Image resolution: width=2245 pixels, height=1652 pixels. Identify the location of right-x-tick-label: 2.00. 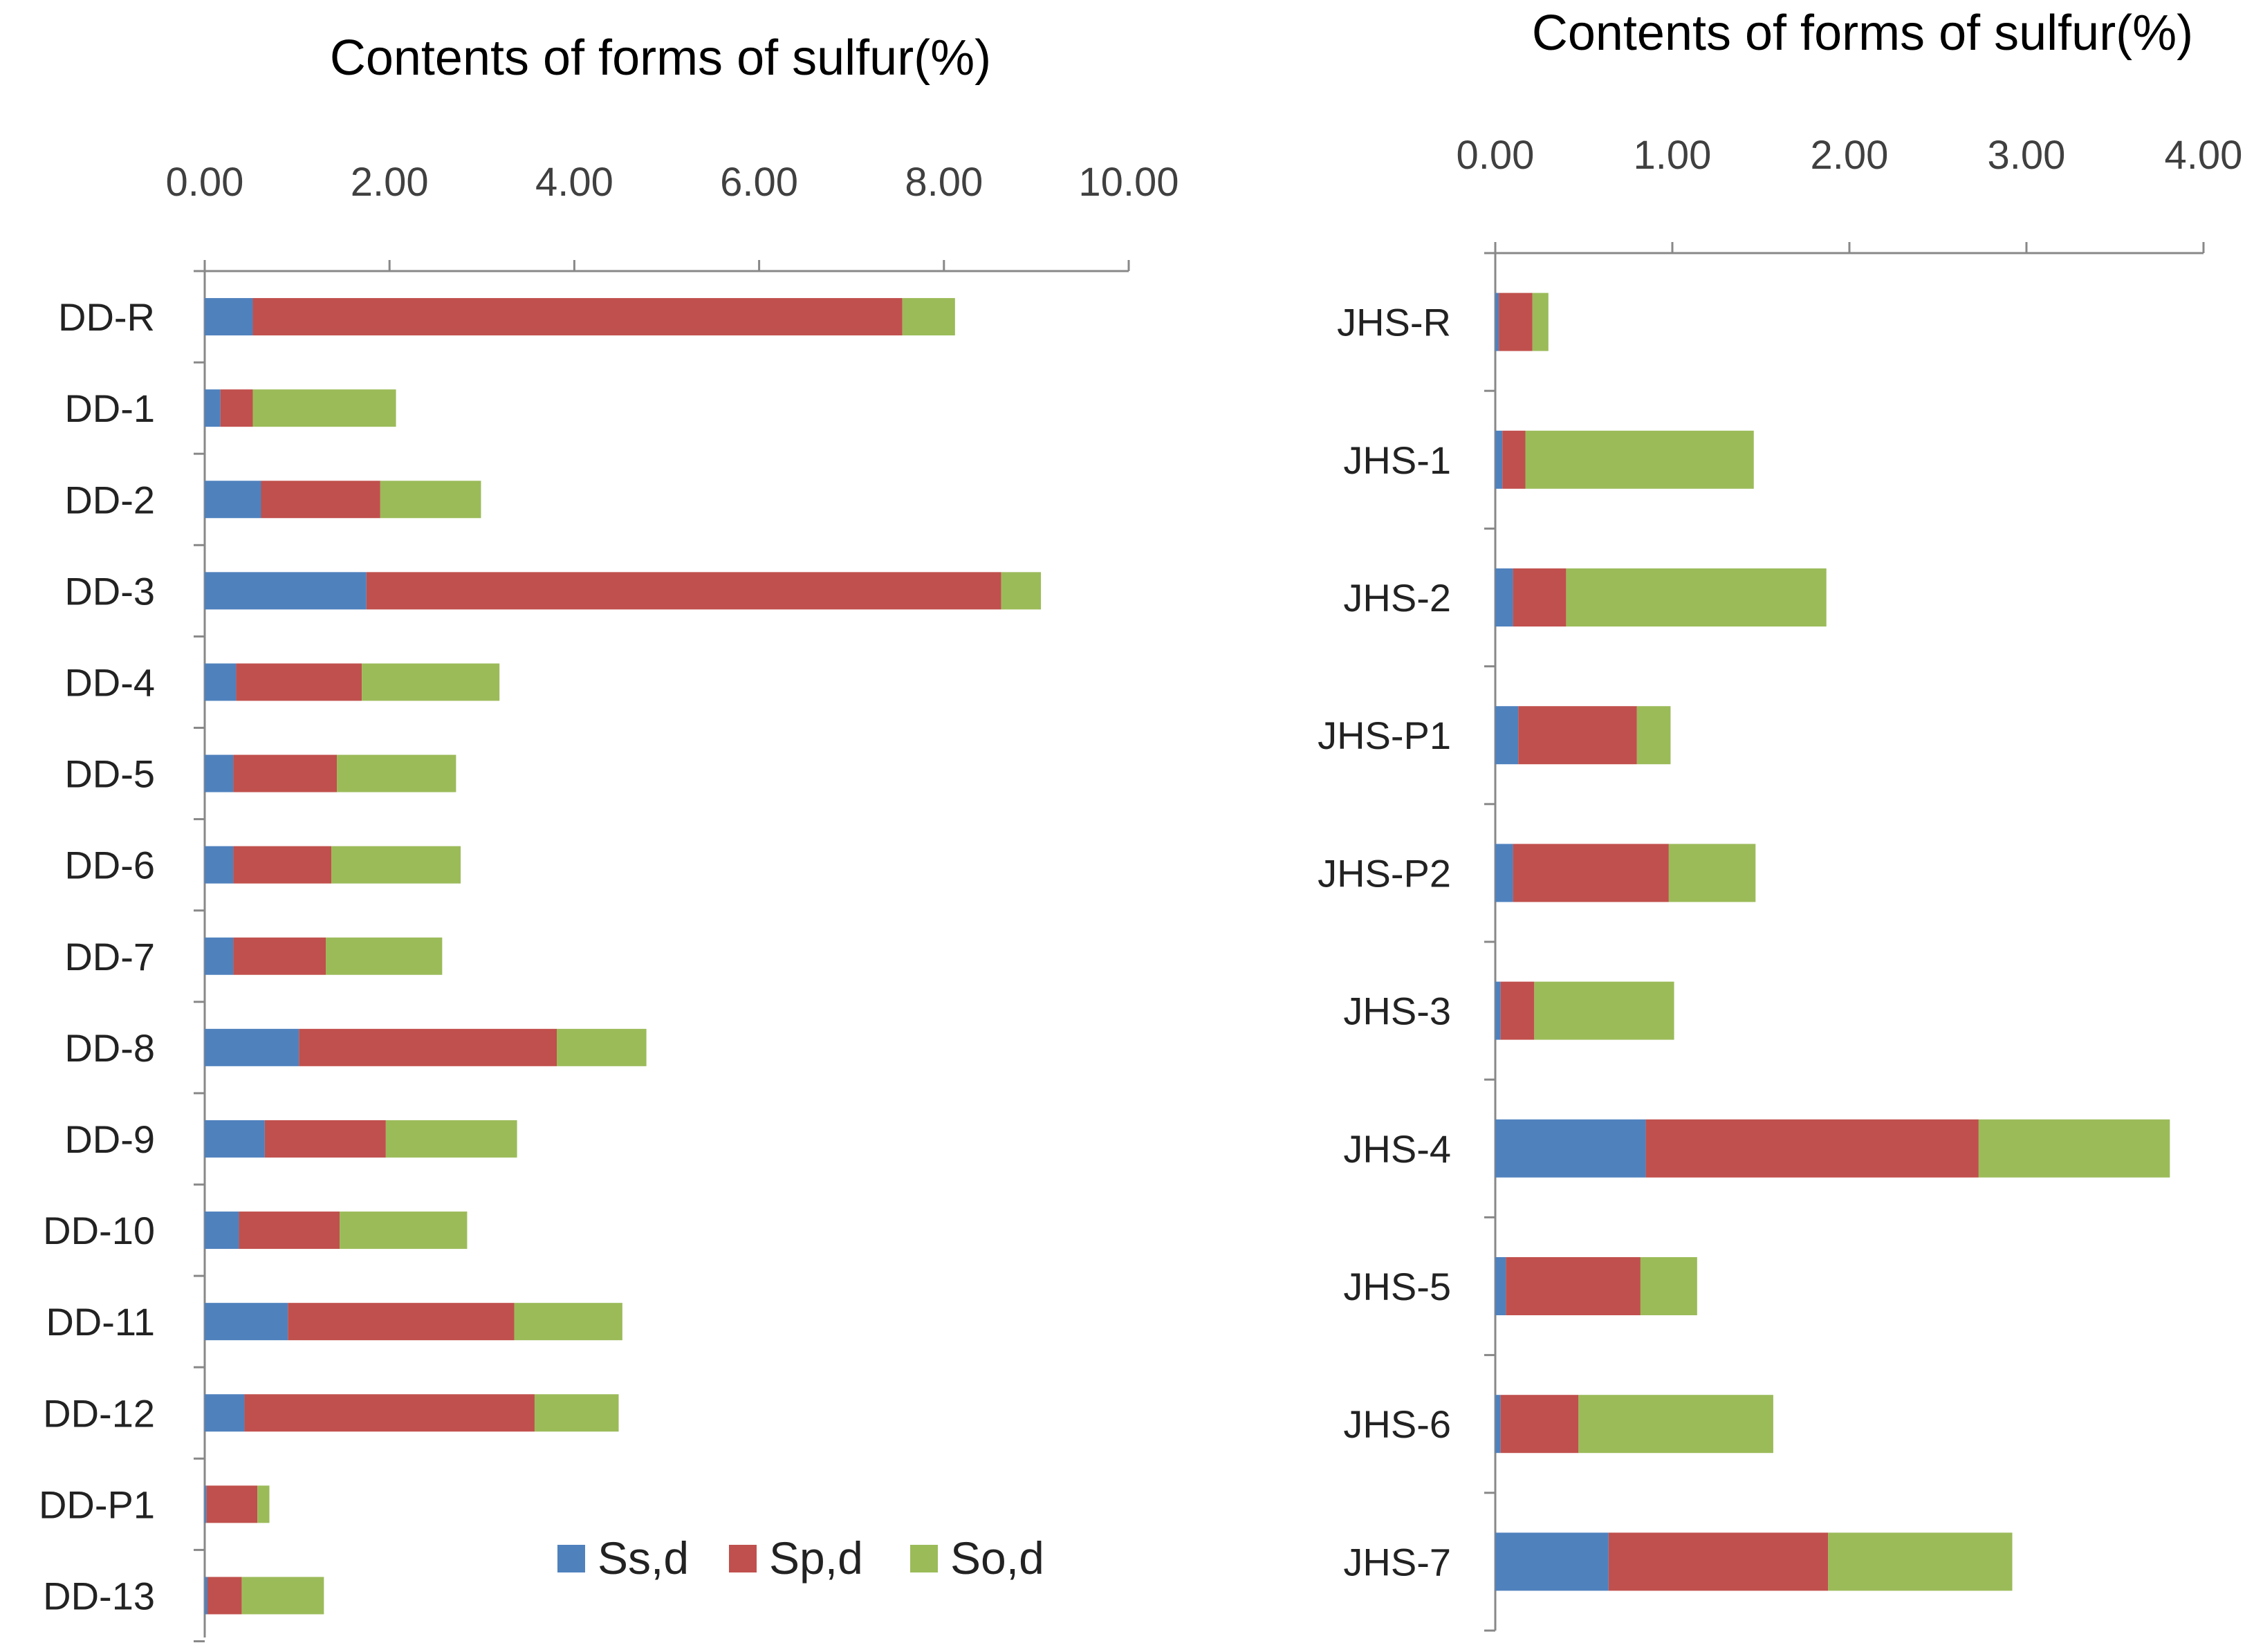
(1850, 156).